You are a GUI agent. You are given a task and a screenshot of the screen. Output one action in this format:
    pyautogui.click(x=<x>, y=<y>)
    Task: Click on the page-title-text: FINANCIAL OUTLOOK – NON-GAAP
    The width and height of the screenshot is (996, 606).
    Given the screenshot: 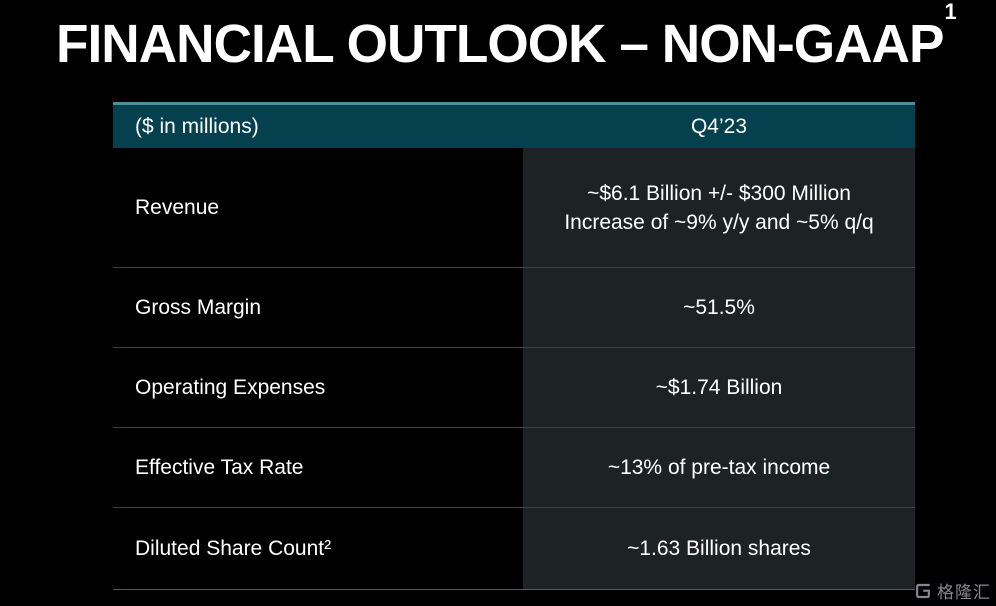 What is the action you would take?
    pyautogui.click(x=500, y=44)
    